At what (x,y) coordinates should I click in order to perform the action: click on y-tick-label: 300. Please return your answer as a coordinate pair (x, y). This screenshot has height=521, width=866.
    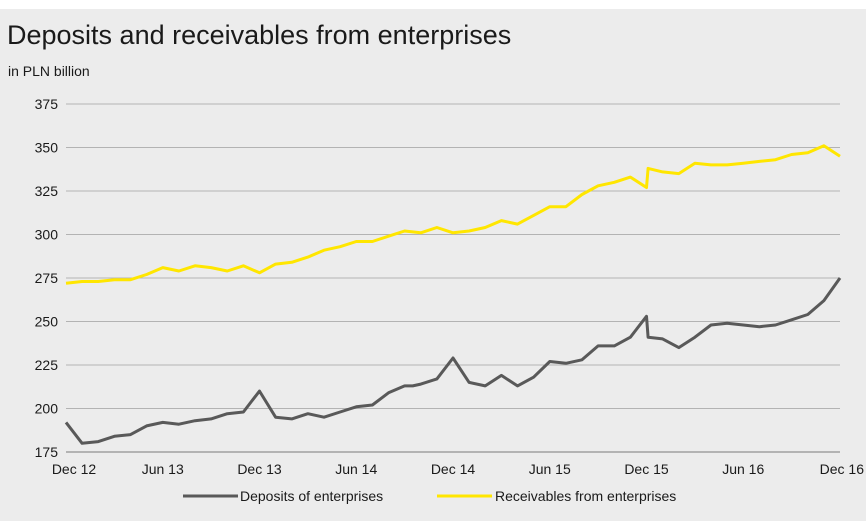
    Looking at the image, I should click on (47, 235).